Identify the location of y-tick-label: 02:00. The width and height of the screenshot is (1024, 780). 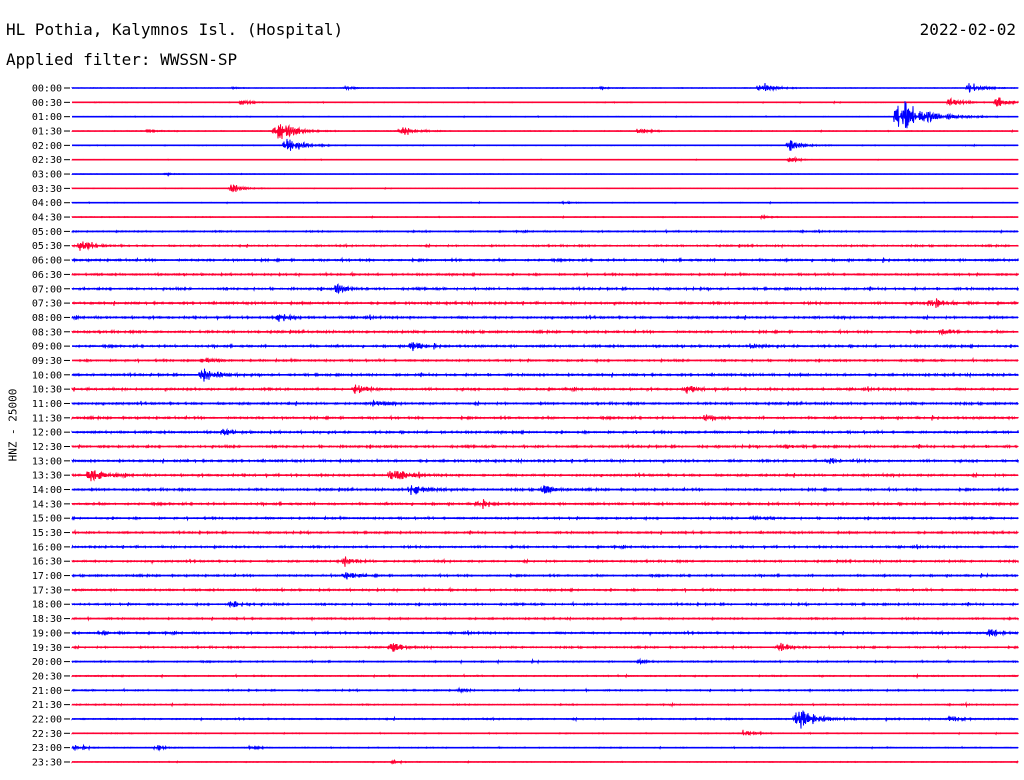
(47, 146).